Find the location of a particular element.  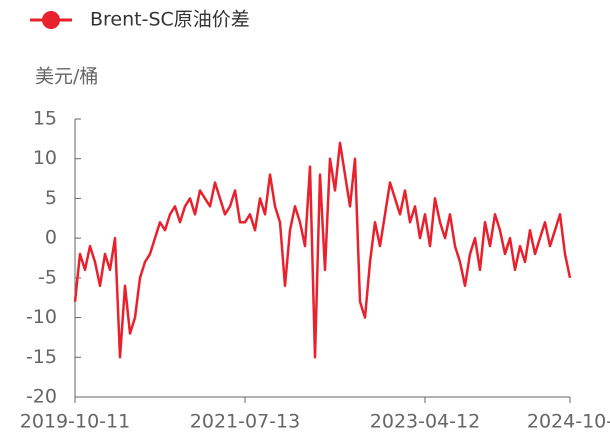

legend-label: Brent-SC原油价差 is located at coordinates (170, 20).